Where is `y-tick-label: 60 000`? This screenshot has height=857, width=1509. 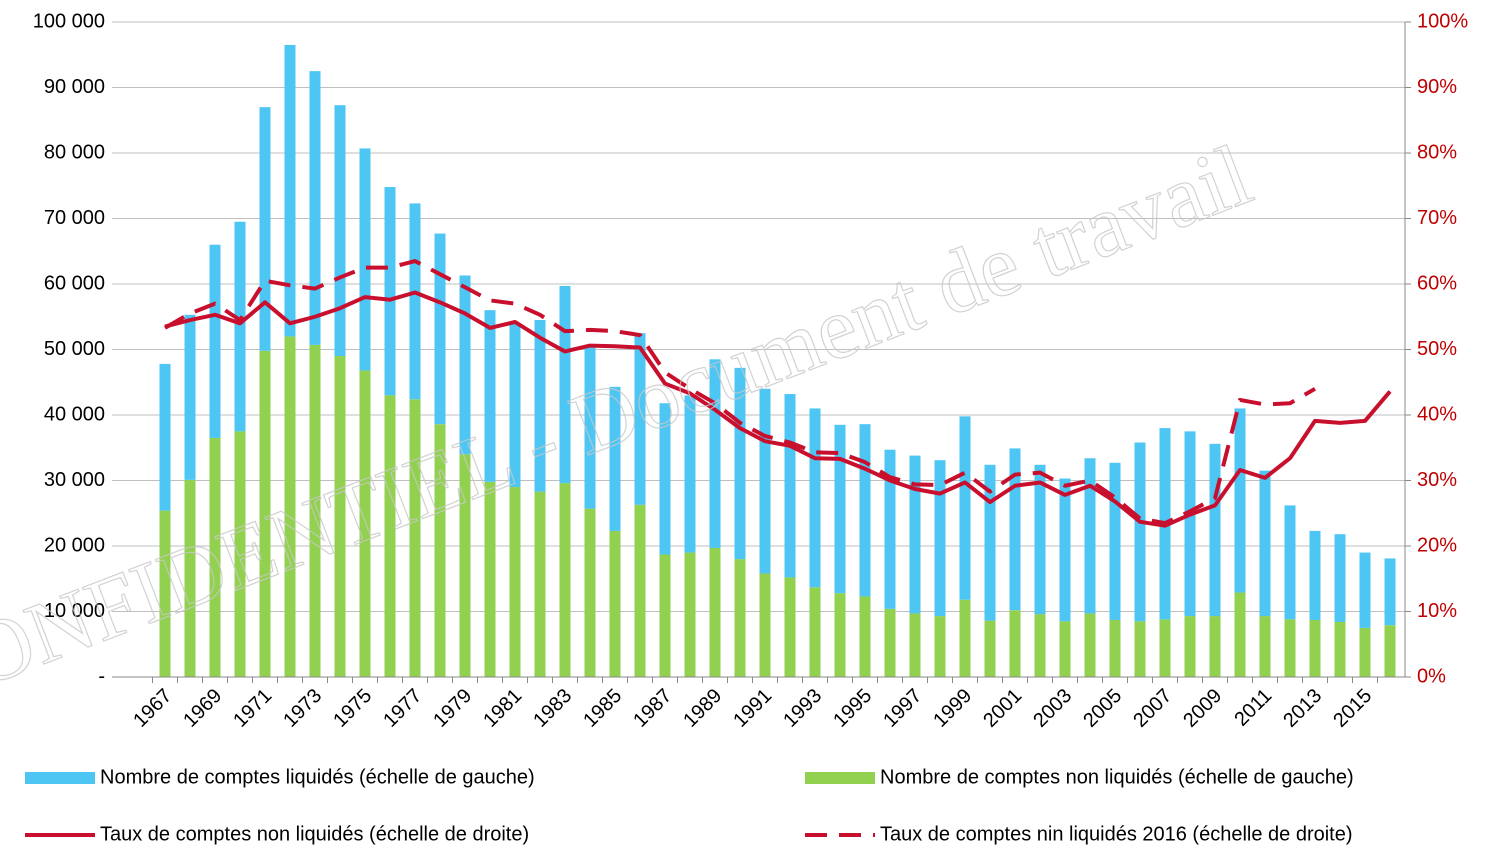 y-tick-label: 60 000 is located at coordinates (74, 283).